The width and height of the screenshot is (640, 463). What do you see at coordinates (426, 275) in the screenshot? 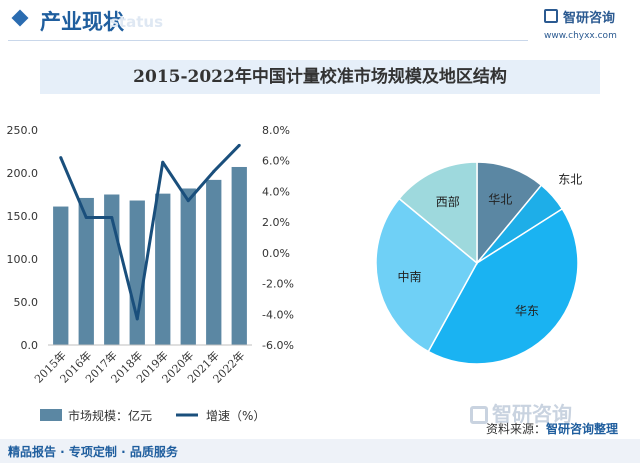
I see `pie-slice-中南` at bounding box center [426, 275].